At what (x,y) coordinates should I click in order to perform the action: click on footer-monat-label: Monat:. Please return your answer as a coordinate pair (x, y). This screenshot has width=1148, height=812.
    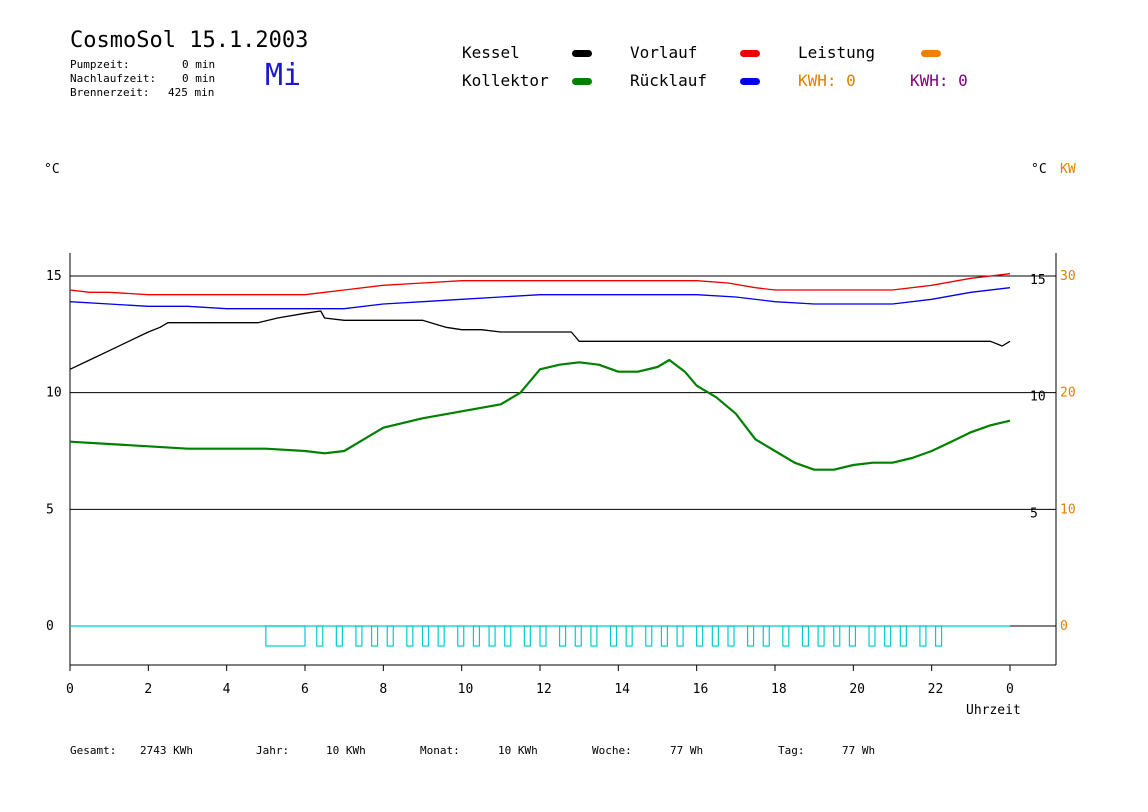
    Looking at the image, I should click on (440, 750).